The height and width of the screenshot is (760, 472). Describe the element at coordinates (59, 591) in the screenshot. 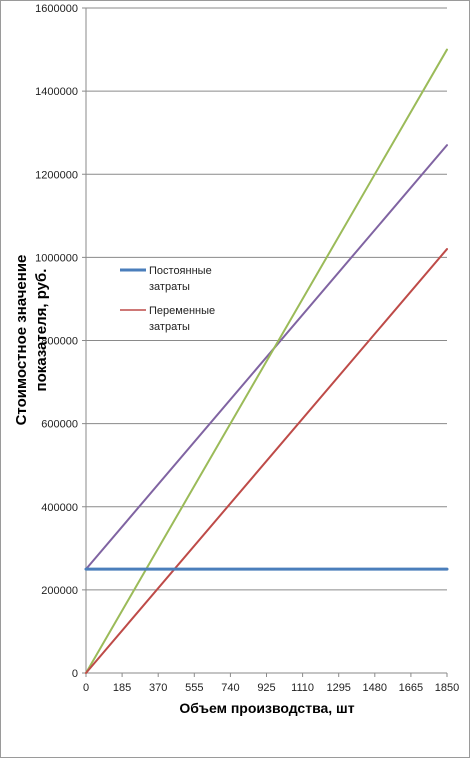

I see `y-tick-label: 200000` at that location.